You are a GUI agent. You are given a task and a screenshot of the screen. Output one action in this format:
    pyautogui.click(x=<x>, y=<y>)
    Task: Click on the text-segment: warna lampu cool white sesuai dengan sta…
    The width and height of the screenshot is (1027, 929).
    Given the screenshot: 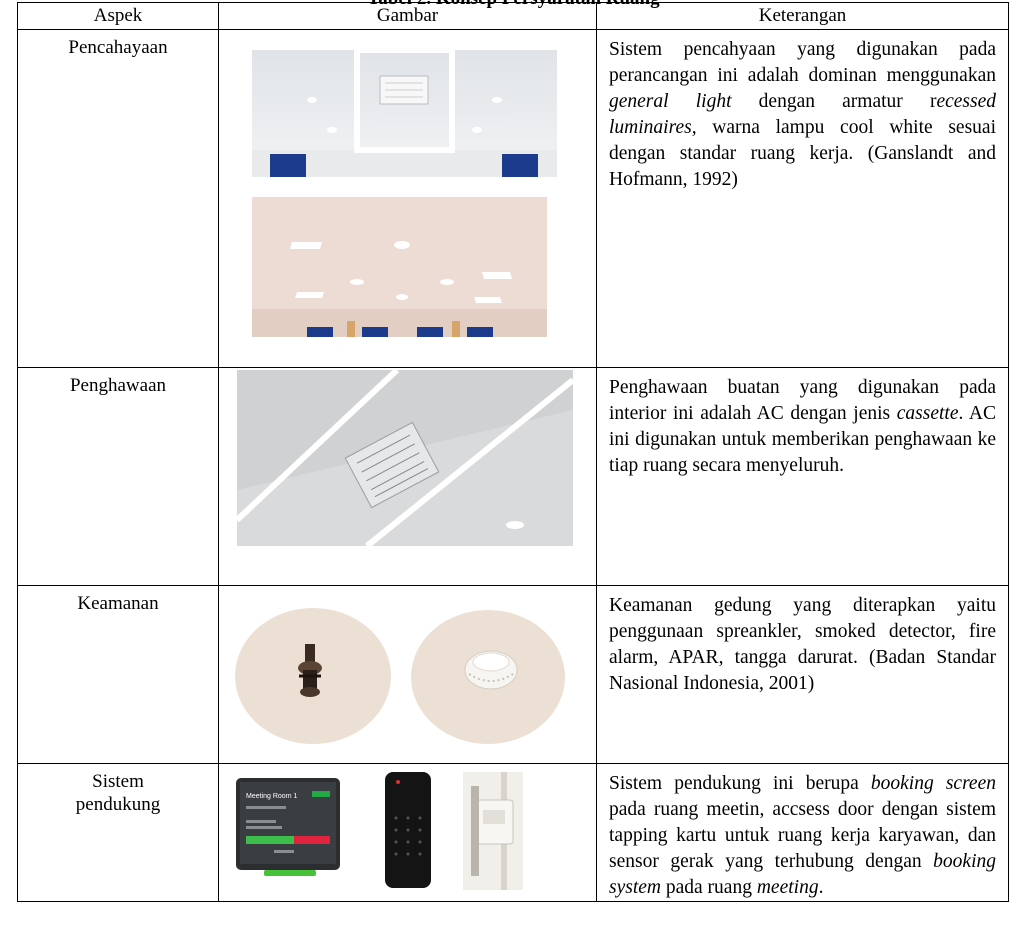 What is the action you would take?
    pyautogui.click(x=802, y=153)
    